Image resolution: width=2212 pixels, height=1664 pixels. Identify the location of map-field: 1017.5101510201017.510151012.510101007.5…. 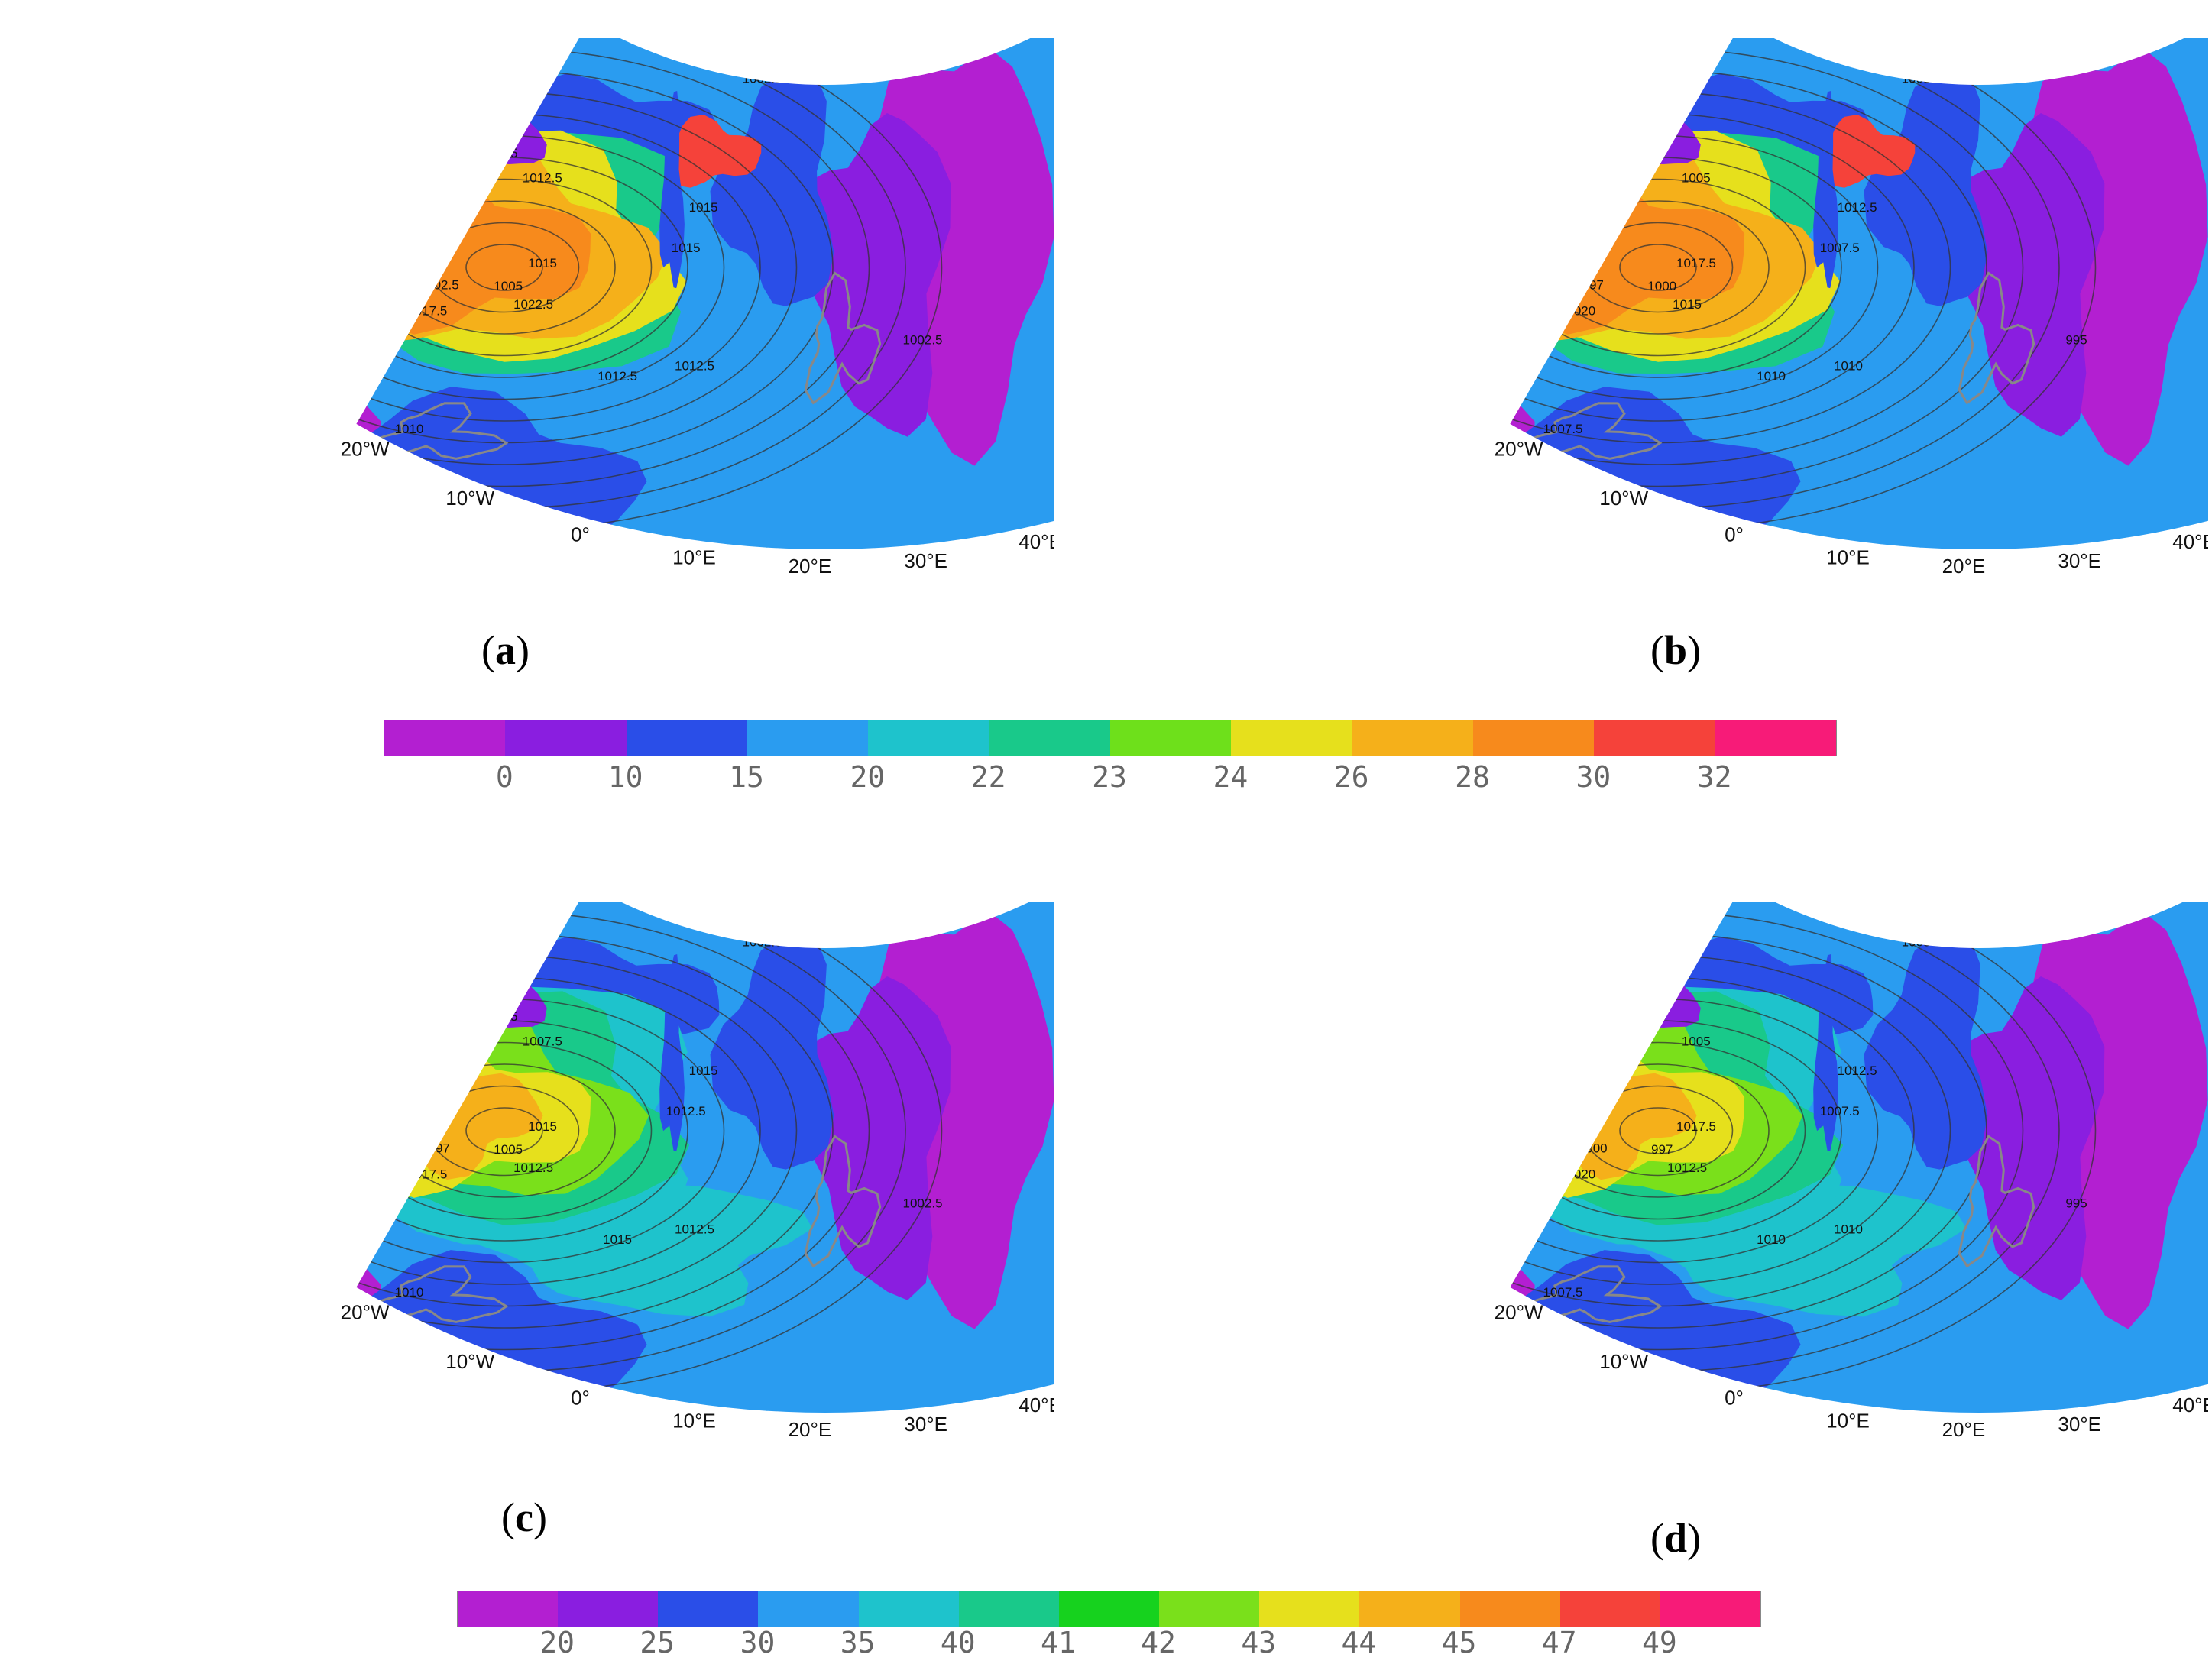
(1752, 294).